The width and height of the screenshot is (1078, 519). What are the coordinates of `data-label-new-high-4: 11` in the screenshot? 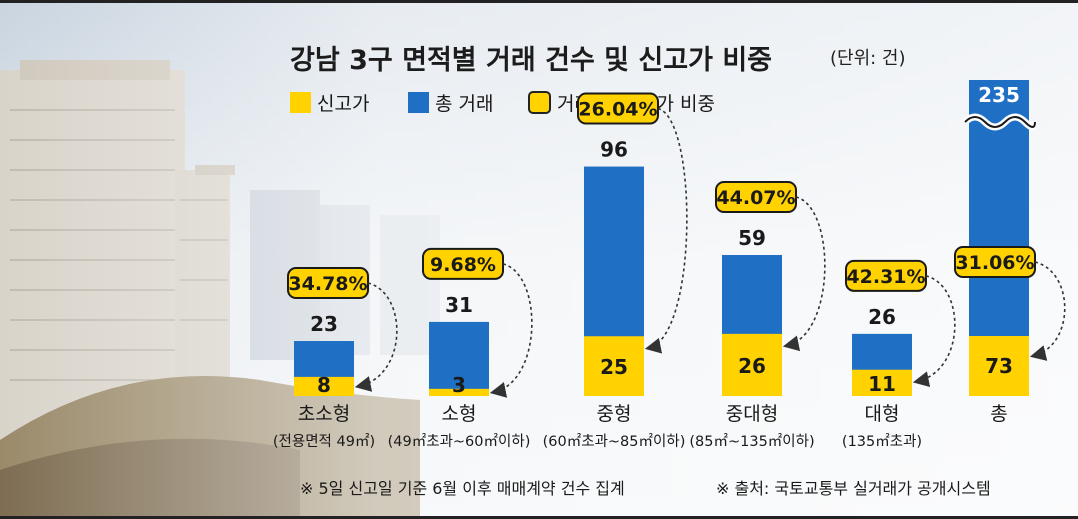 It's located at (882, 384).